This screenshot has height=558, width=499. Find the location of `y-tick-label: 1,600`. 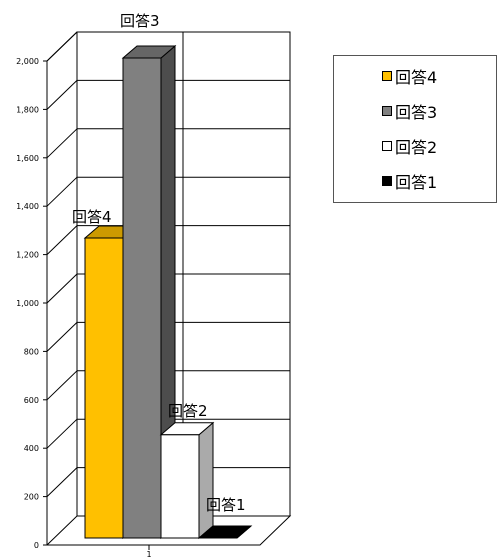

y-tick-label: 1,600 is located at coordinates (27, 158).